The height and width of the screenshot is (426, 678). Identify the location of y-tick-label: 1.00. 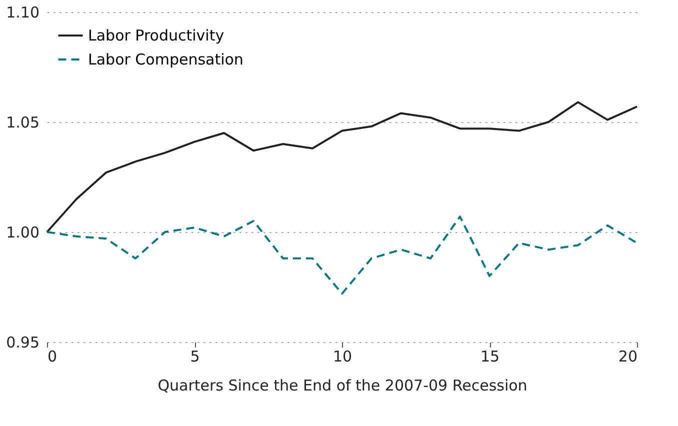
(23, 233).